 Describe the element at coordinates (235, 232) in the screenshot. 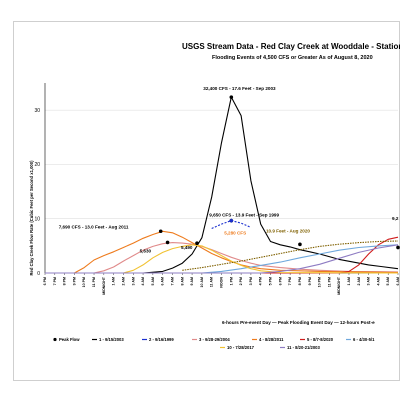

I see `annotation-label: 5,280 CFS` at that location.